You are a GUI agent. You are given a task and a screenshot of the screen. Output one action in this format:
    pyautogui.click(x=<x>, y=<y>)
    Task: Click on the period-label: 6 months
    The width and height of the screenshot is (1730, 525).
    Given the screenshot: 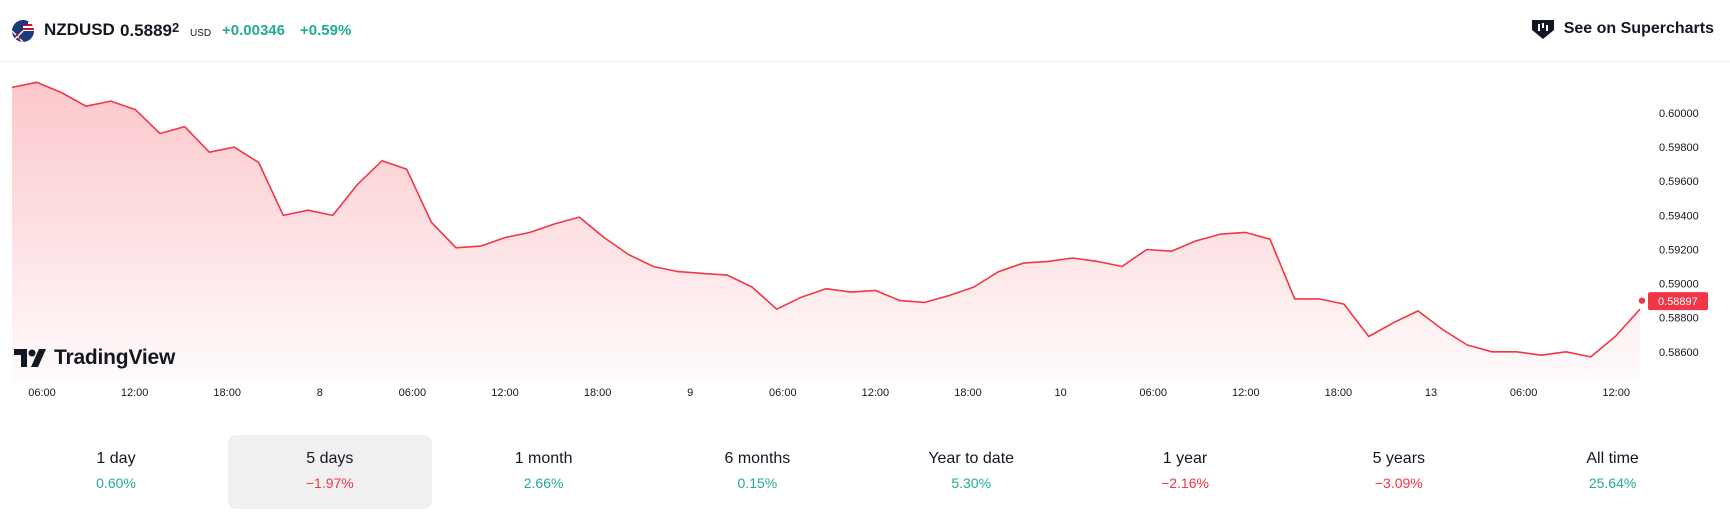 What is the action you would take?
    pyautogui.click(x=757, y=458)
    